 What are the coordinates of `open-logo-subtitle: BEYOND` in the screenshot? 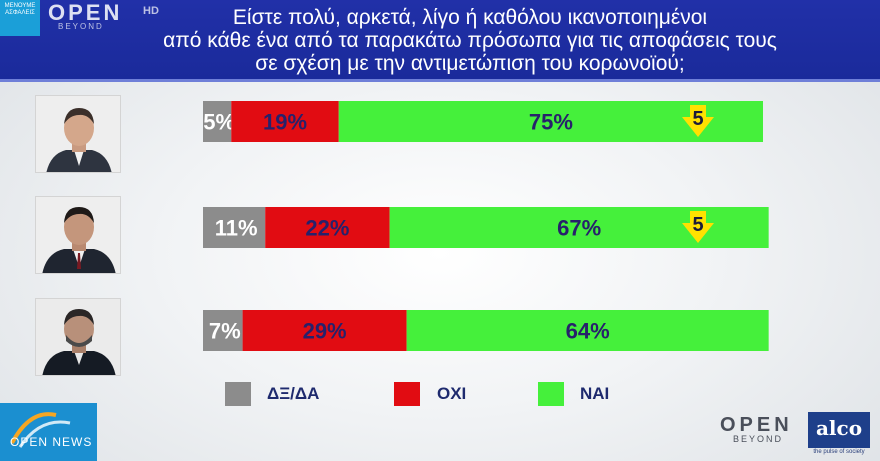 It's located at (758, 439).